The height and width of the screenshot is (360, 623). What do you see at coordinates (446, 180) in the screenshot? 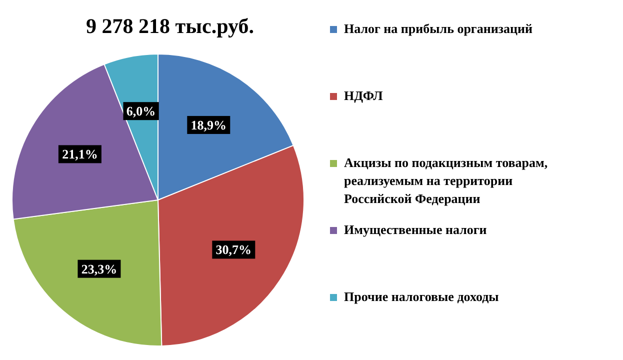
I see `legend-label: Акцизы по подакцизным товарам, реализуемым на территории Российской Федерации` at bounding box center [446, 180].